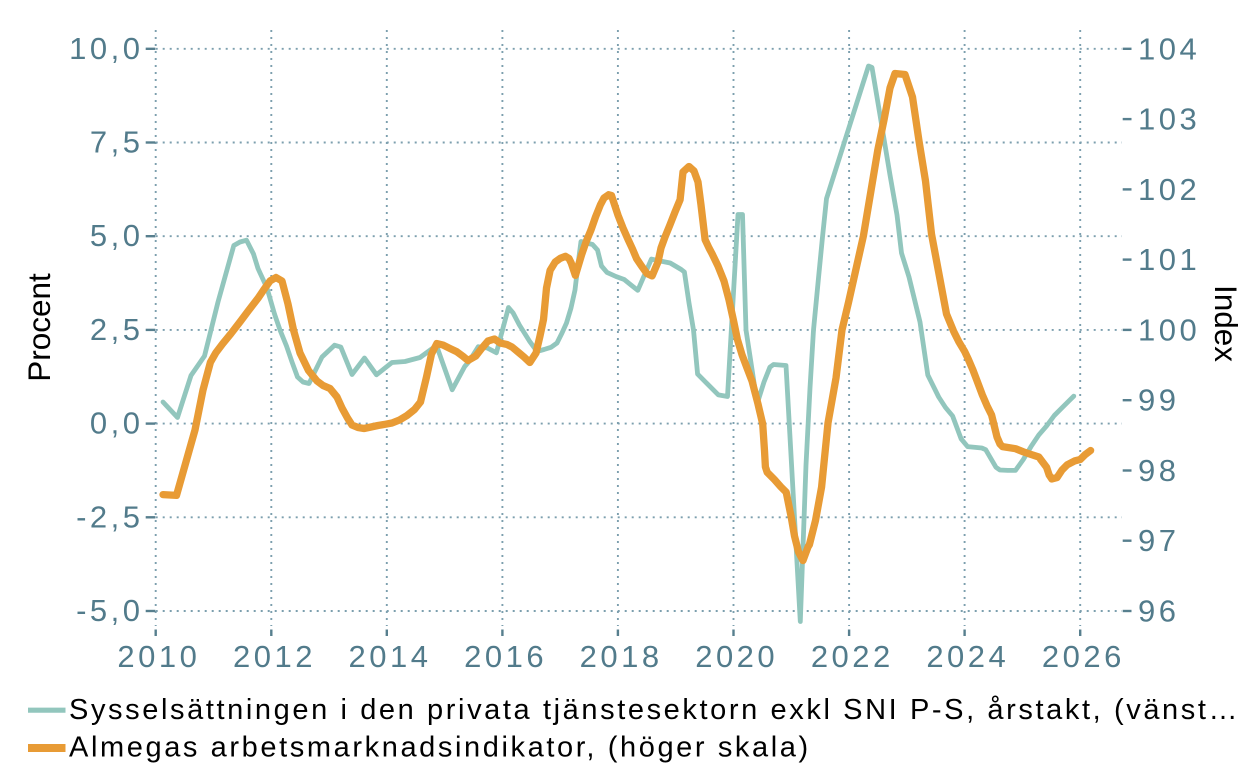  What do you see at coordinates (1158, 540) in the screenshot?
I see `svg-text: 97` at bounding box center [1158, 540].